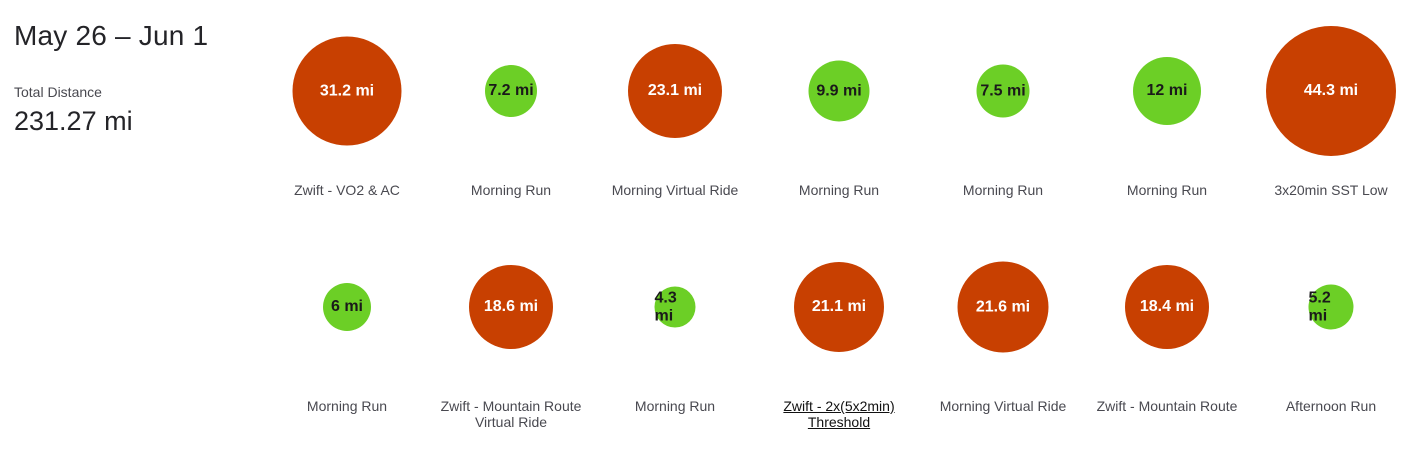 This screenshot has width=1409, height=450. I want to click on activity-item: 21.1 mi Zwift - 2x(5x2min) Threshold, so click(839, 332).